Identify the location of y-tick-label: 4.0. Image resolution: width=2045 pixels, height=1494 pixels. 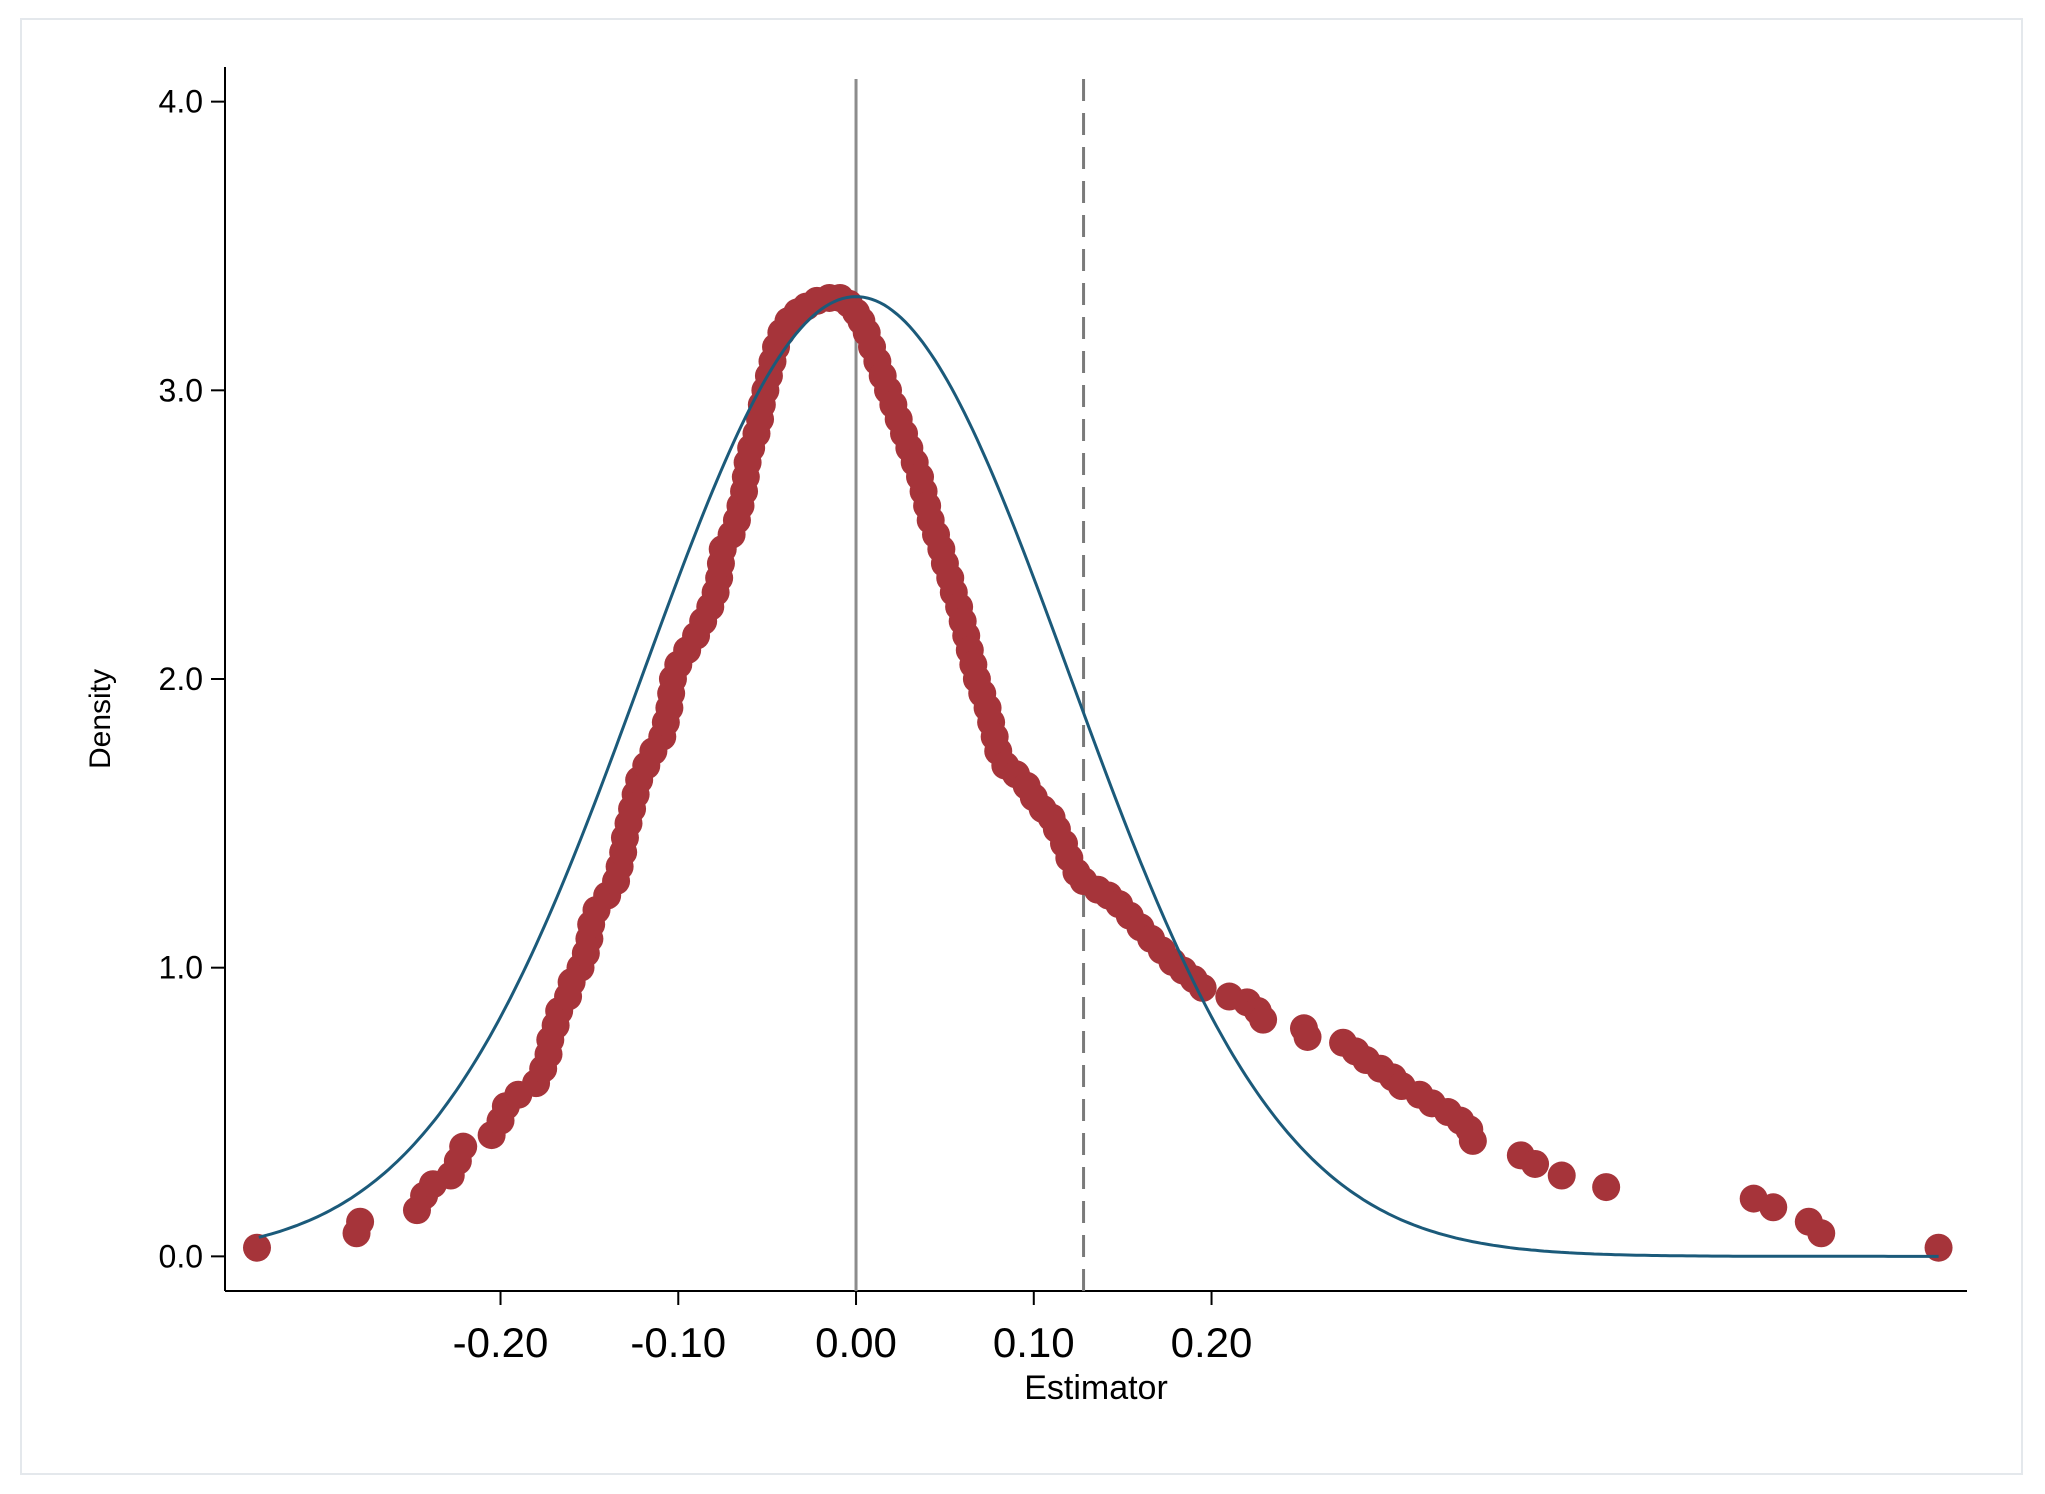
(181, 102).